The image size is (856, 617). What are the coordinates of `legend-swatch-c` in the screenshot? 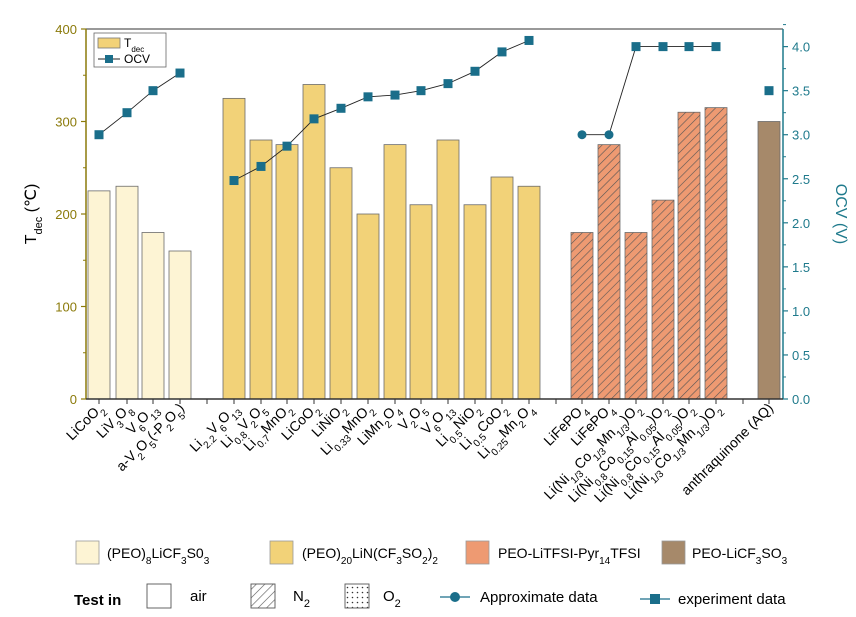 It's located at (477, 552).